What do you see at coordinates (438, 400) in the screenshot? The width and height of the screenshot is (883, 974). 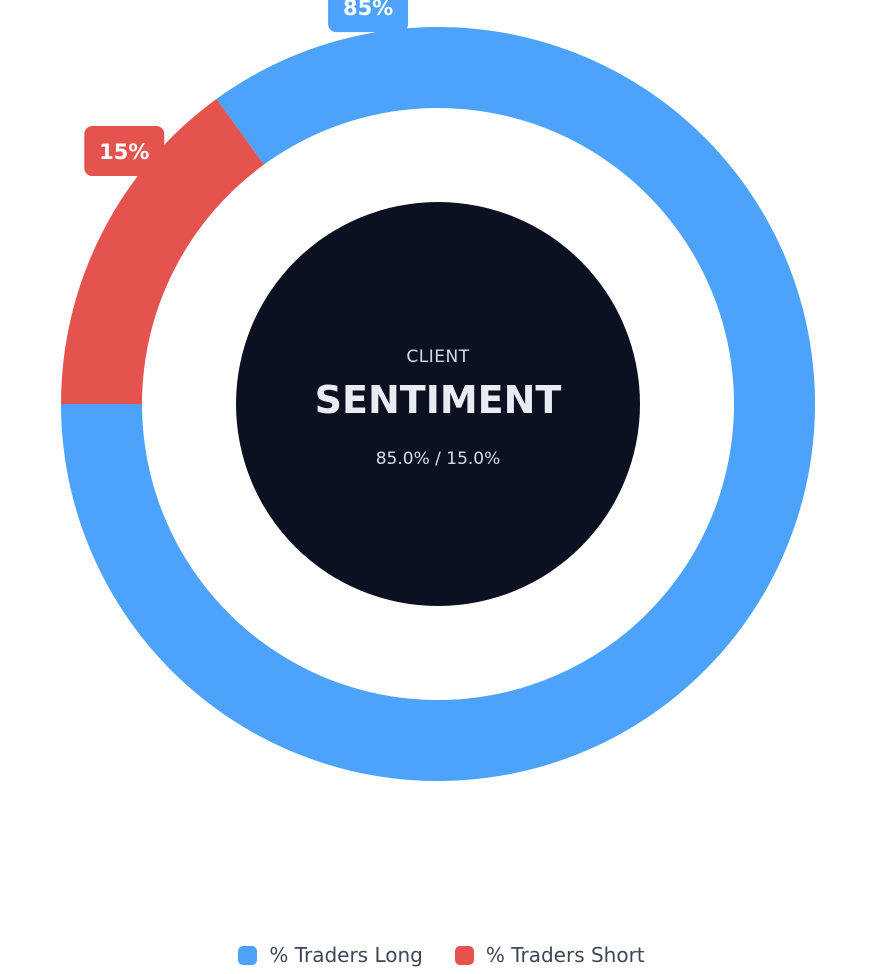 I see `center-sentiment-title: SENTIMENT` at bounding box center [438, 400].